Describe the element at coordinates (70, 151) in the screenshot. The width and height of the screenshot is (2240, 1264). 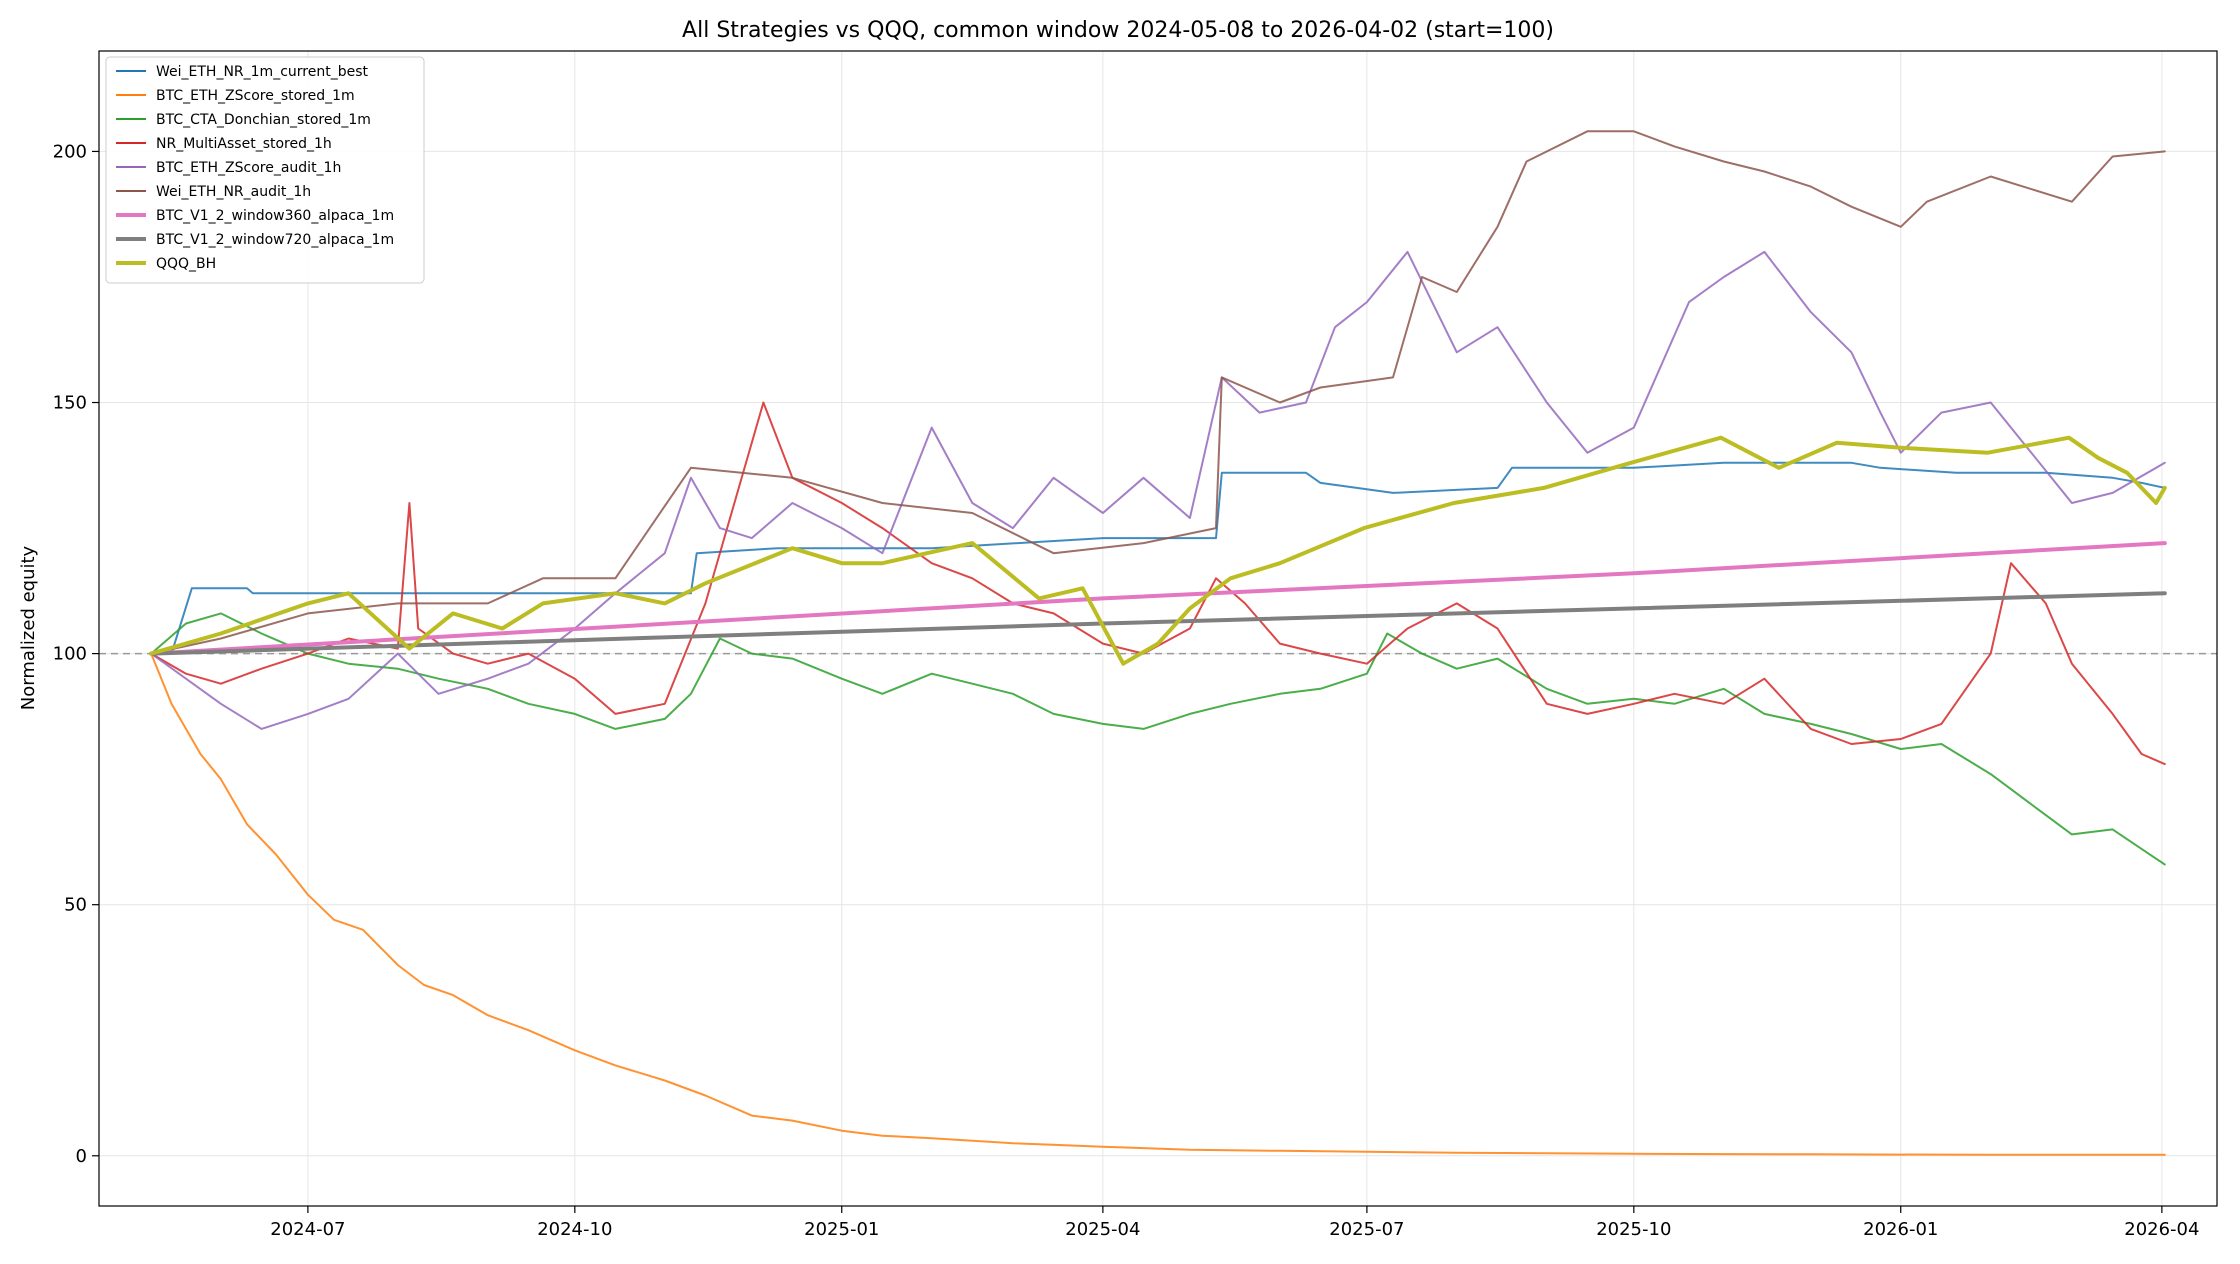
I see `y-tick-label: 200` at that location.